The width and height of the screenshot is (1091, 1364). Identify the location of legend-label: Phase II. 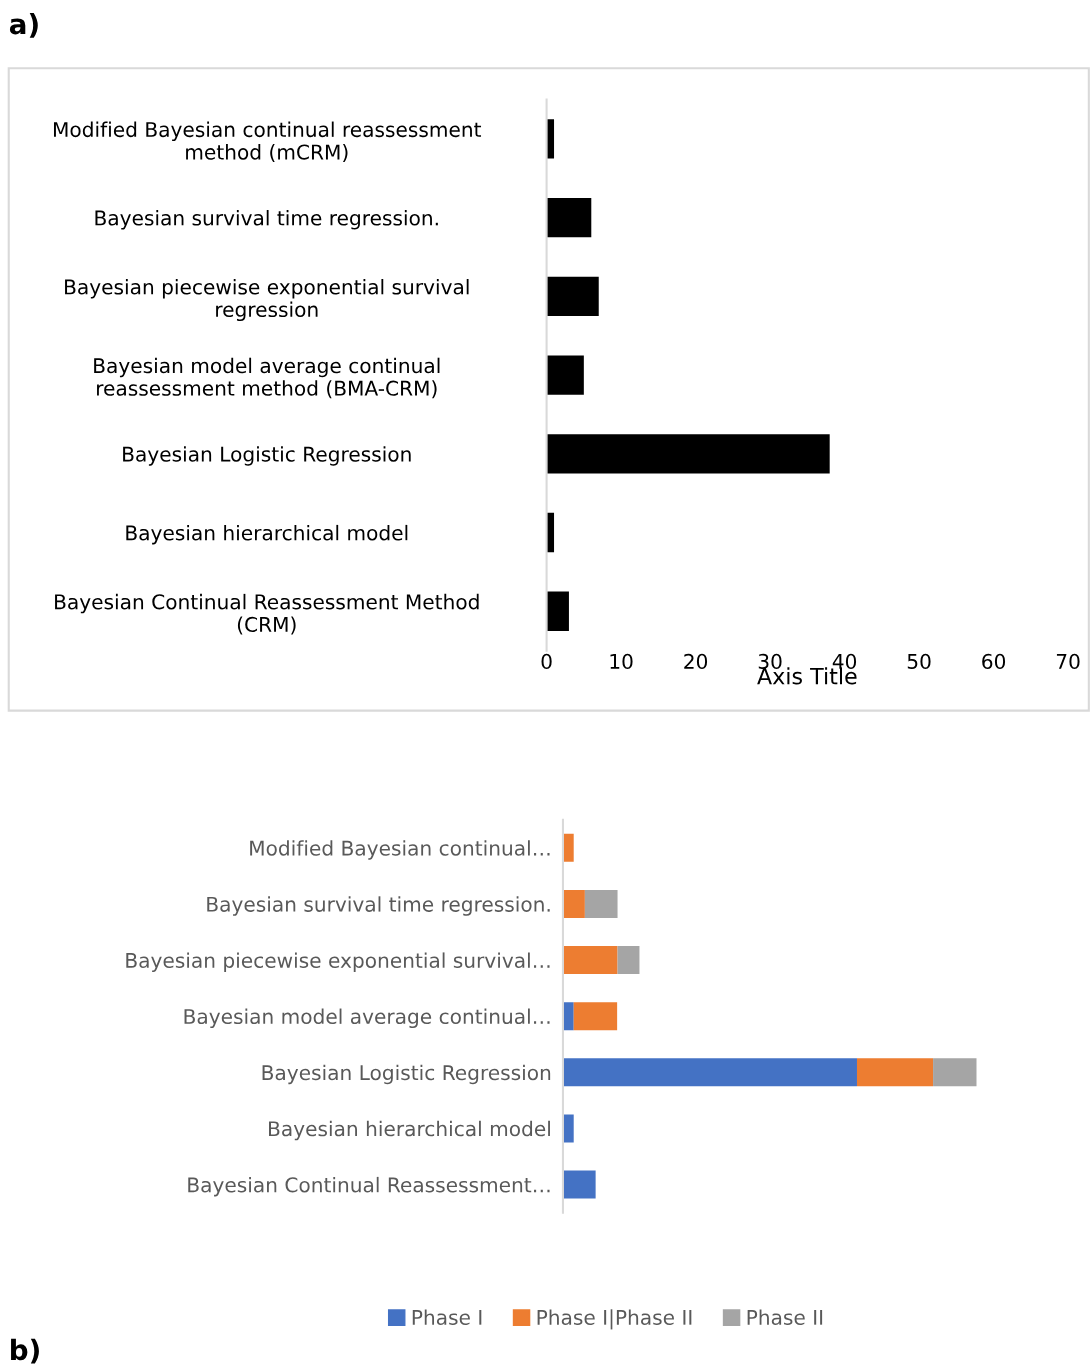
(785, 1317).